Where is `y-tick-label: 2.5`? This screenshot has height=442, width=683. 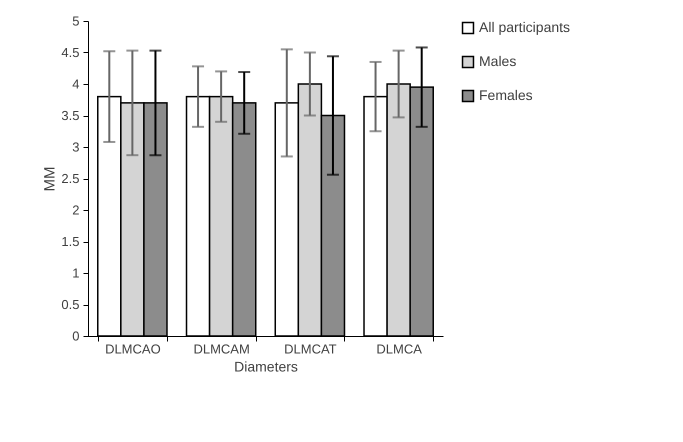 y-tick-label: 2.5 is located at coordinates (70, 178).